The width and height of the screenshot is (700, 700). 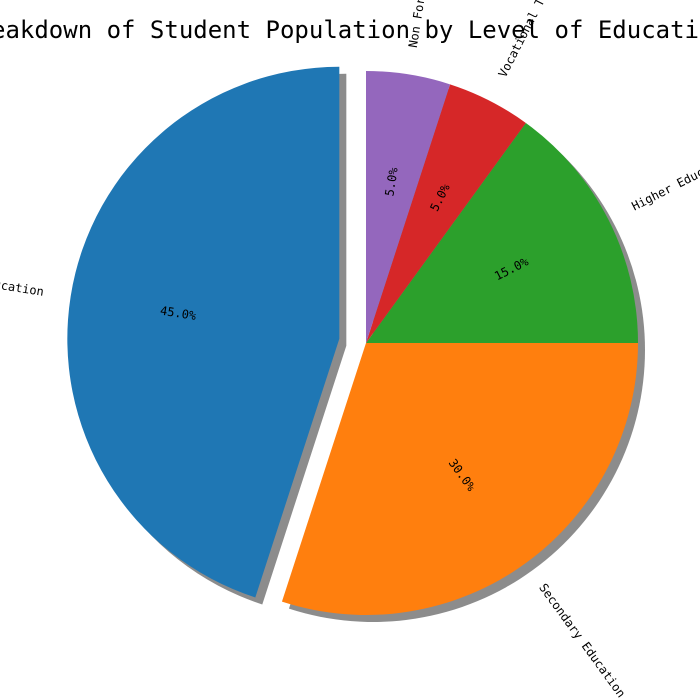 What do you see at coordinates (178, 314) in the screenshot?
I see `percent-label-primary-education: 45.0%` at bounding box center [178, 314].